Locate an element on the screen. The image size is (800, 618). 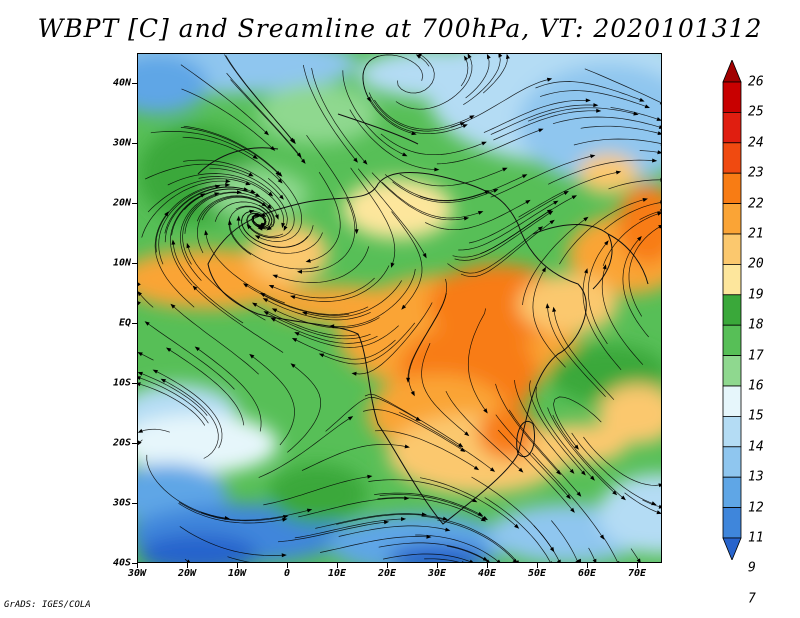
lat-label: EQ is located at coordinates (124, 323).